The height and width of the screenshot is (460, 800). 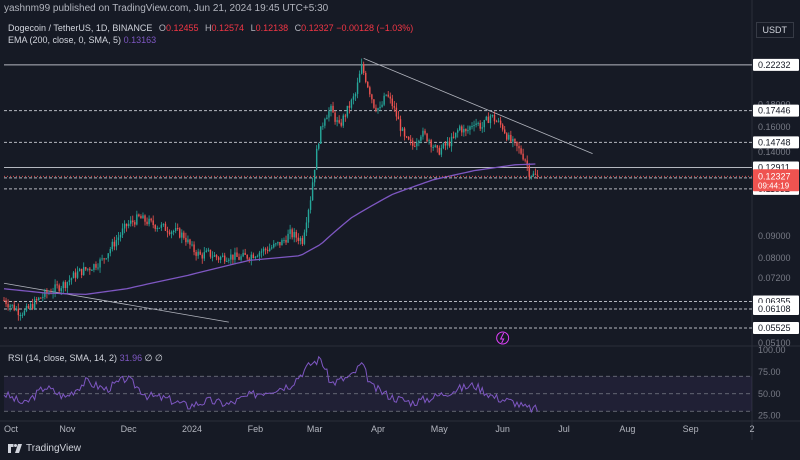 I want to click on rsi-legend: RSI (14, close, SMA, 14, 2) 31.96 ∅ ∅, so click(x=85, y=358).